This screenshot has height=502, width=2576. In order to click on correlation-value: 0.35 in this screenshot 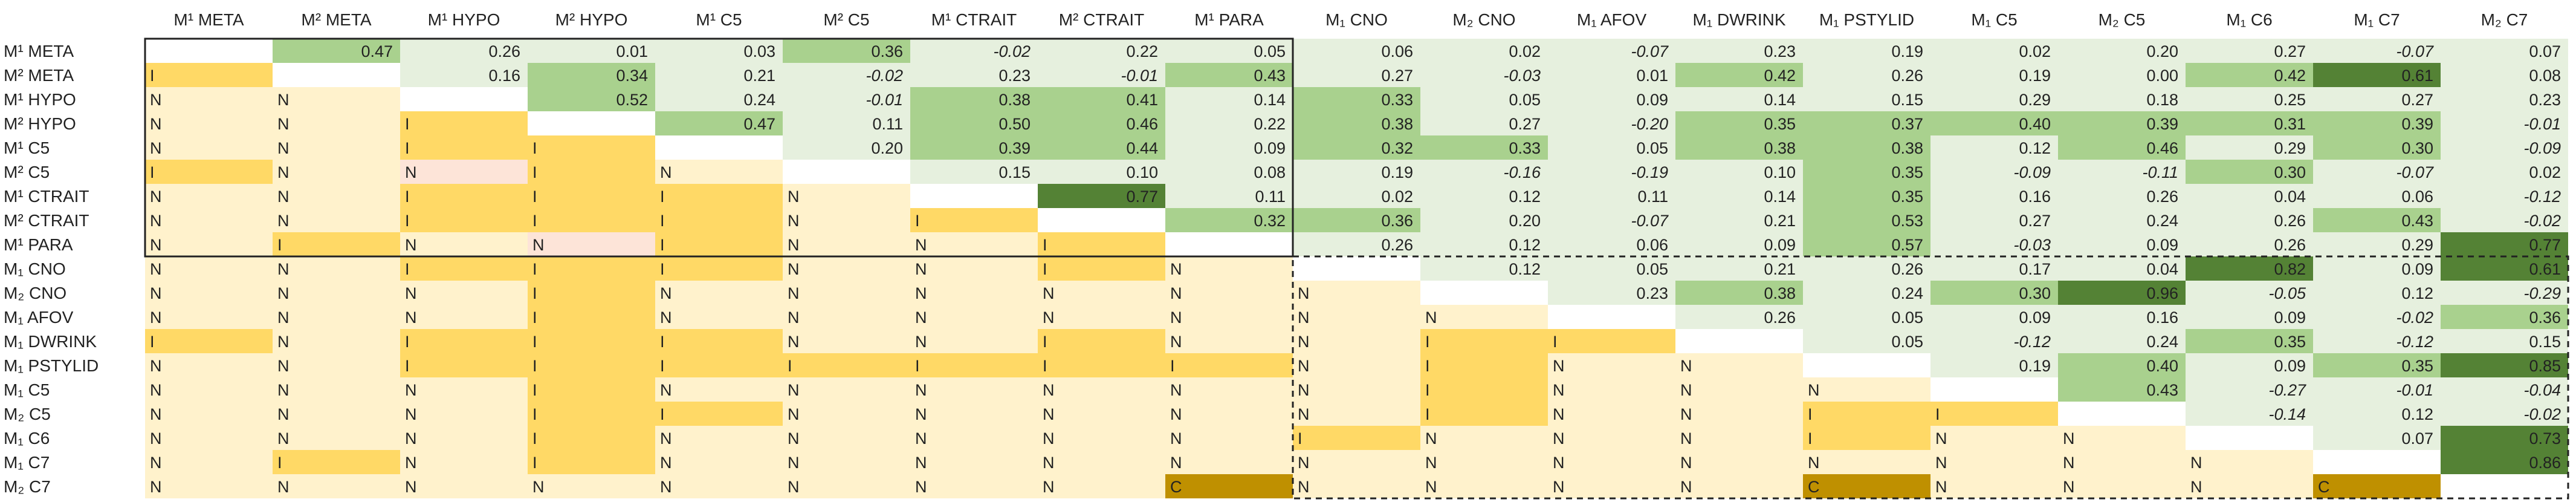, I will do `click(2417, 366)`.